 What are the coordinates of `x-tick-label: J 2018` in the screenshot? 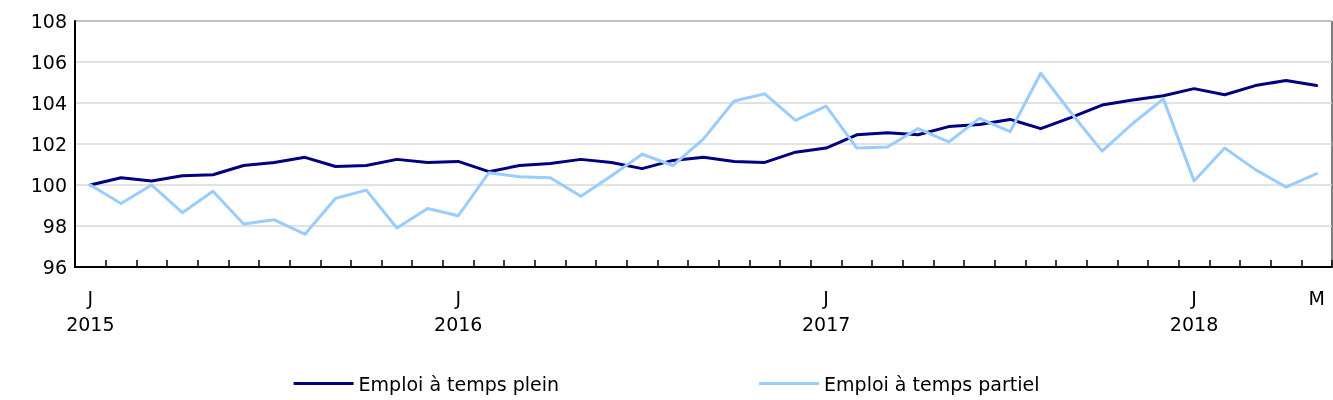 It's located at (1194, 311).